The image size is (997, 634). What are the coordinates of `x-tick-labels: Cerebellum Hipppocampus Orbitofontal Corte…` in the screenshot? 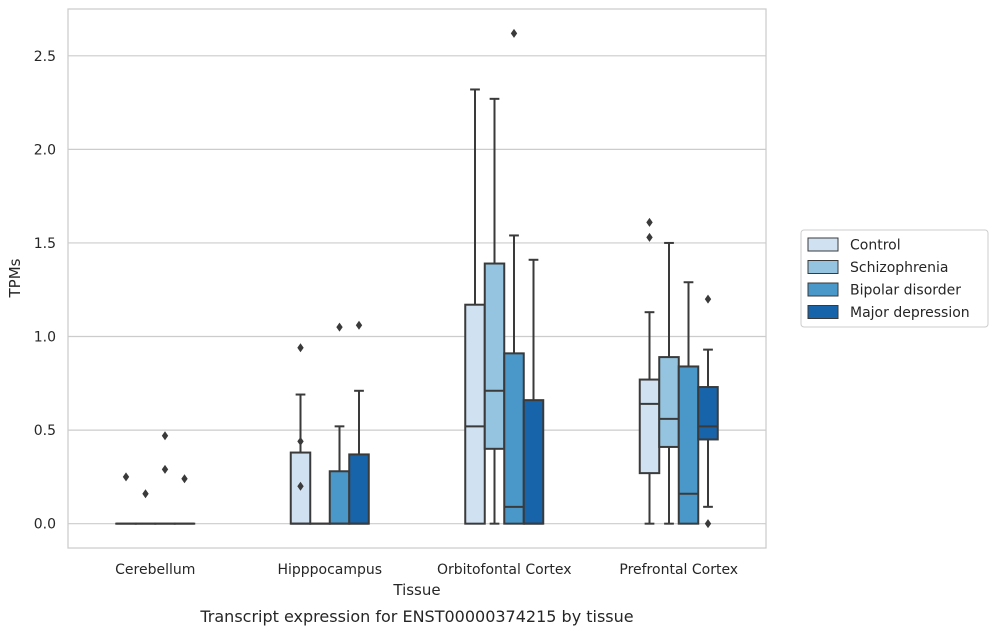 It's located at (426, 570).